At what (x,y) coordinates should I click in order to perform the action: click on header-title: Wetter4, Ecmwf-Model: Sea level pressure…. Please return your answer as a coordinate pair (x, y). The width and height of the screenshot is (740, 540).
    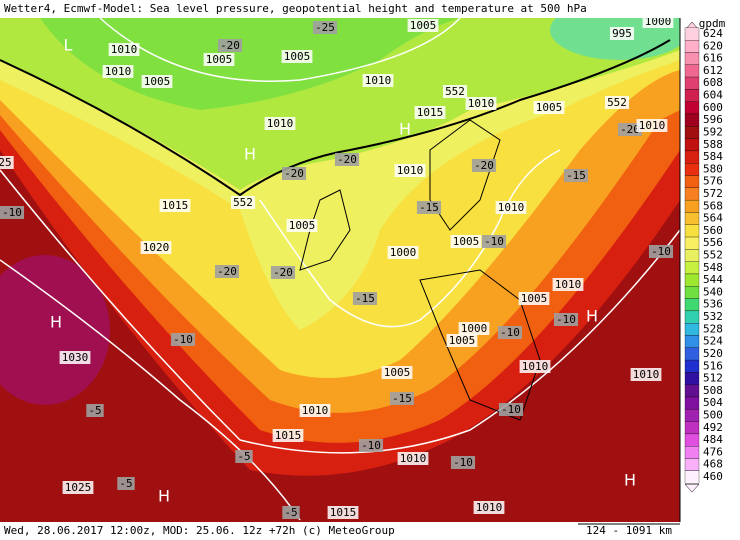
    Looking at the image, I should click on (295, 8).